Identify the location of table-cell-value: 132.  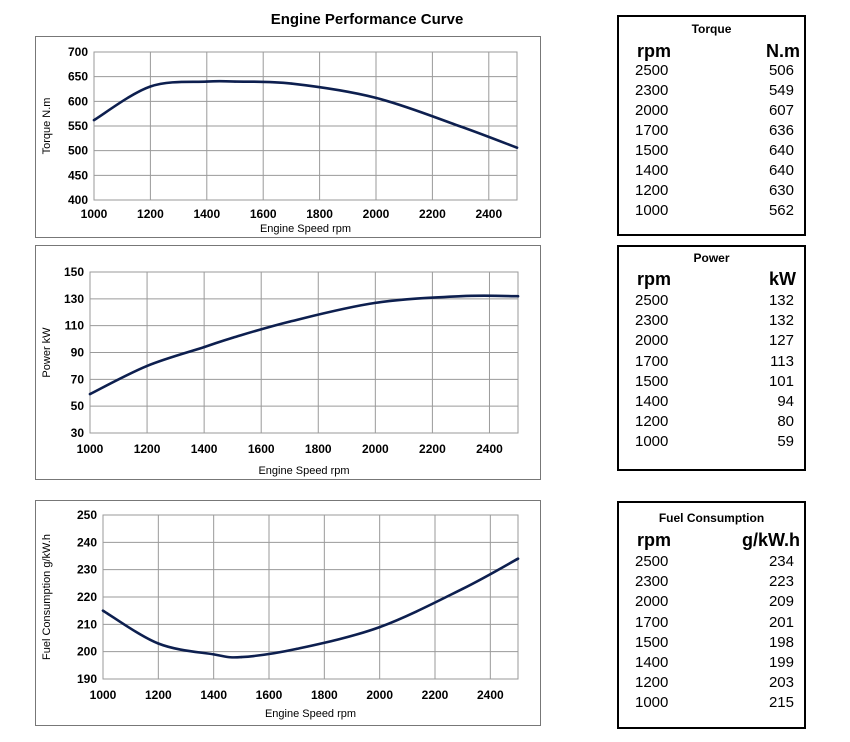
(781, 300).